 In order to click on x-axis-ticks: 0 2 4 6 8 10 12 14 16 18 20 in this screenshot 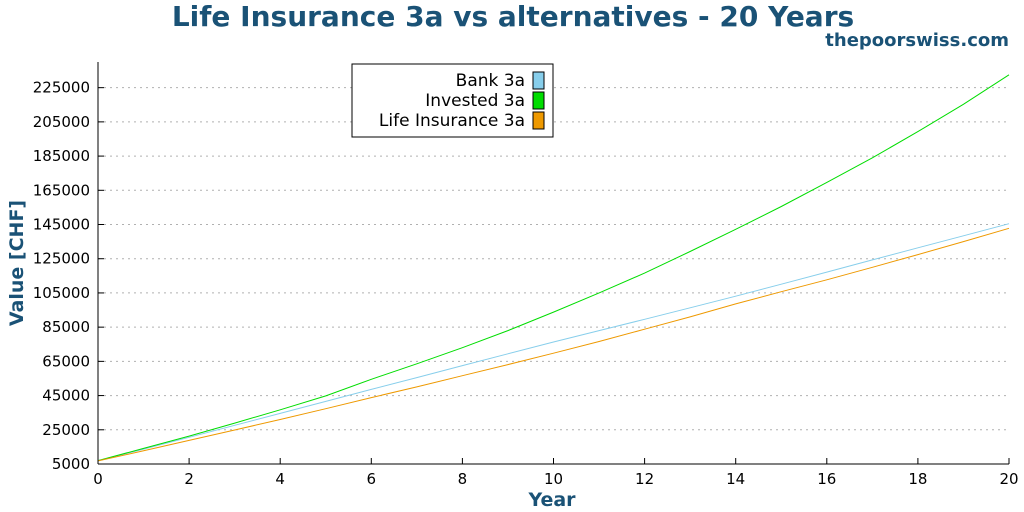, I will do `click(556, 473)`.